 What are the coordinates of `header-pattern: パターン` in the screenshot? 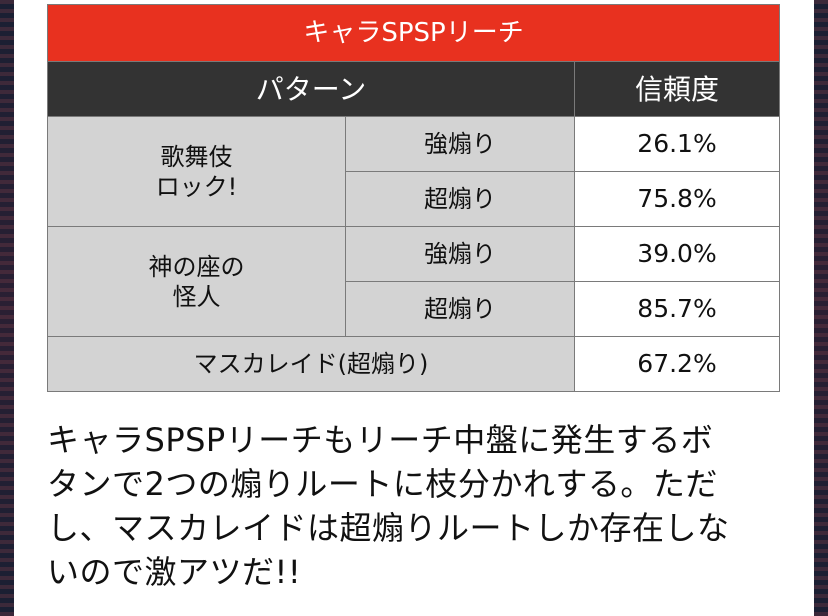 It's located at (311, 89).